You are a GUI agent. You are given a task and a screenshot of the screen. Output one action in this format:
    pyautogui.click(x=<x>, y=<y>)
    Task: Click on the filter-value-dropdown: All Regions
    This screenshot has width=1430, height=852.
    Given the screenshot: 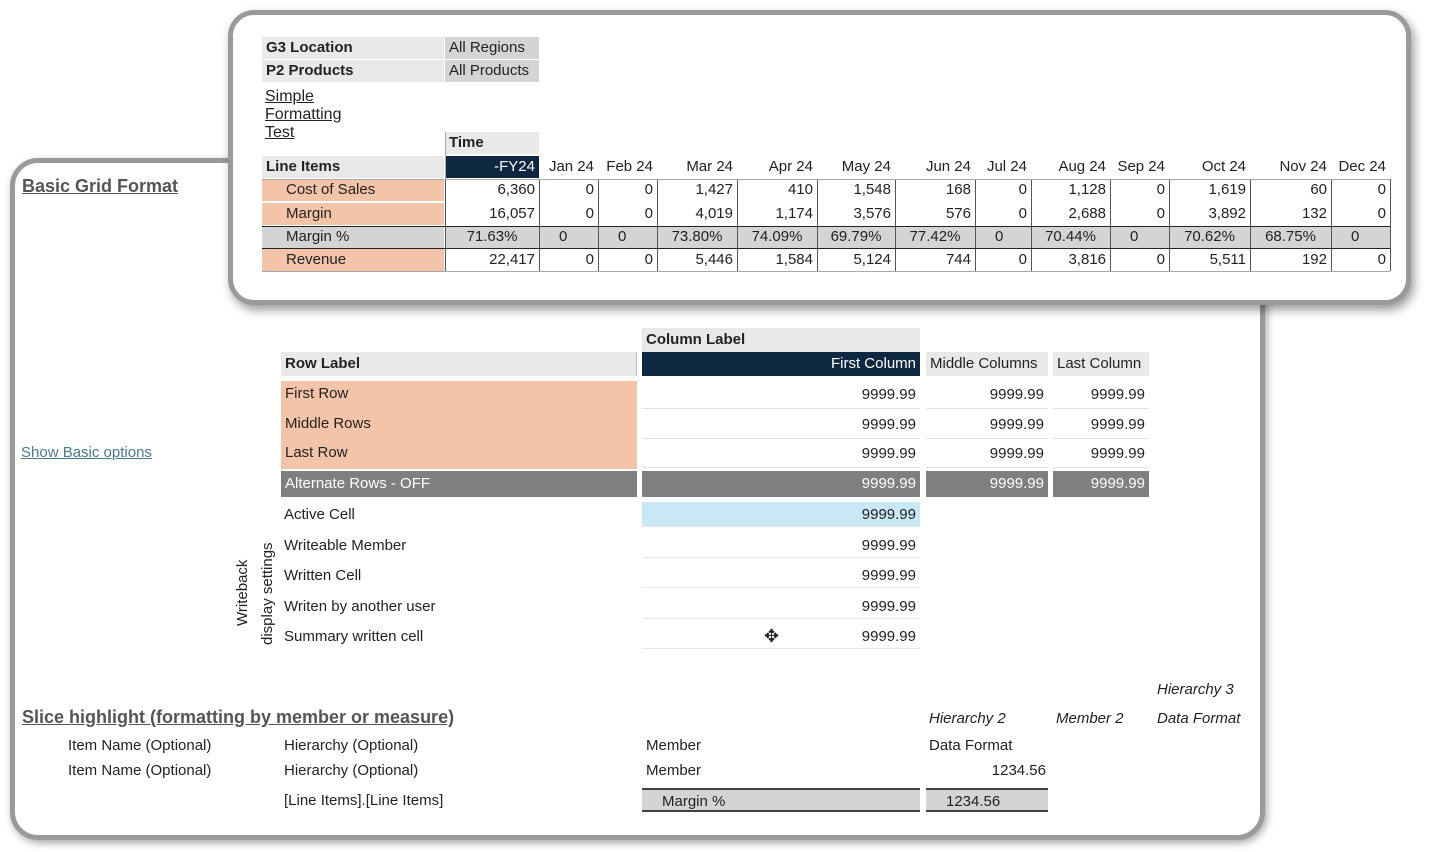 What is the action you would take?
    pyautogui.click(x=492, y=48)
    